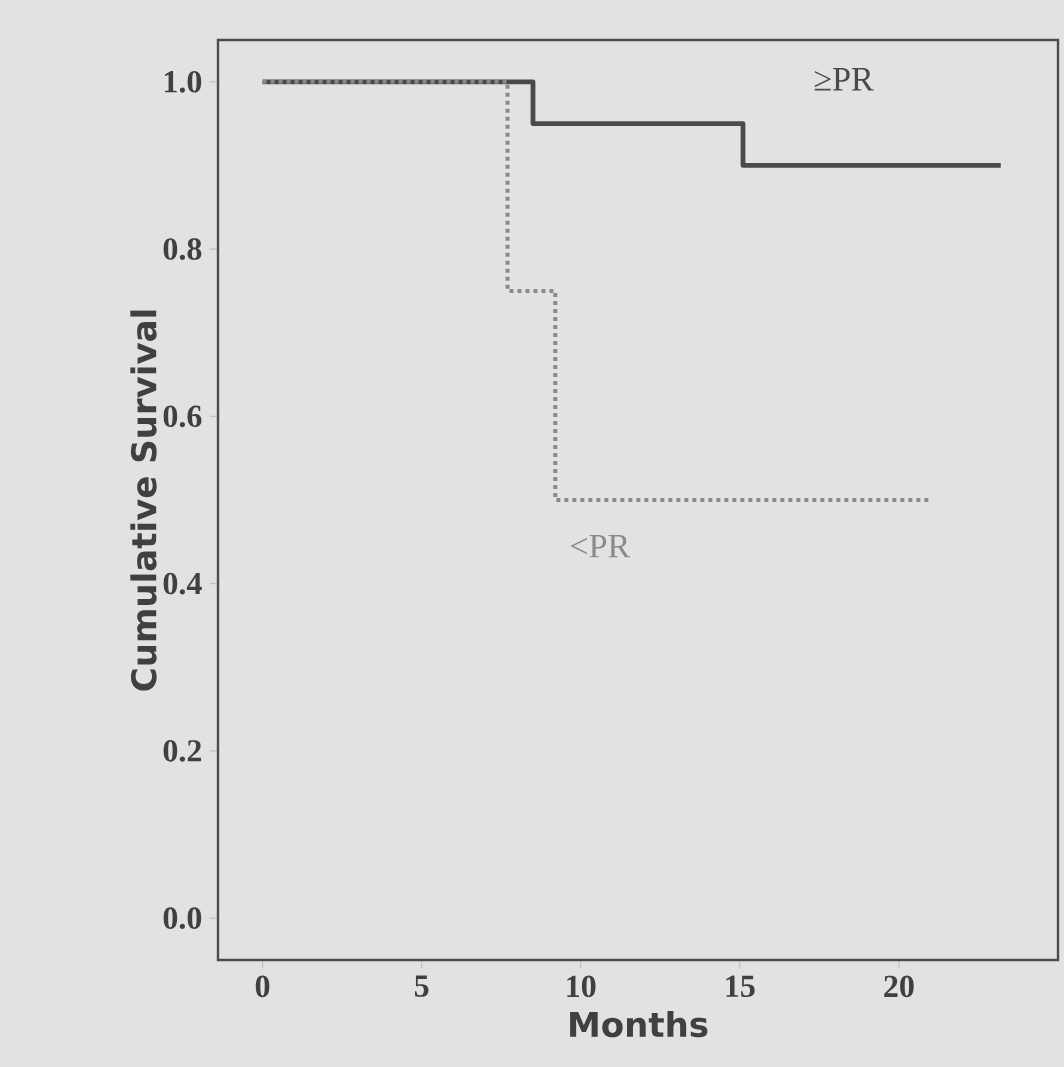  I want to click on y-tick-label: 0.4, so click(182, 583).